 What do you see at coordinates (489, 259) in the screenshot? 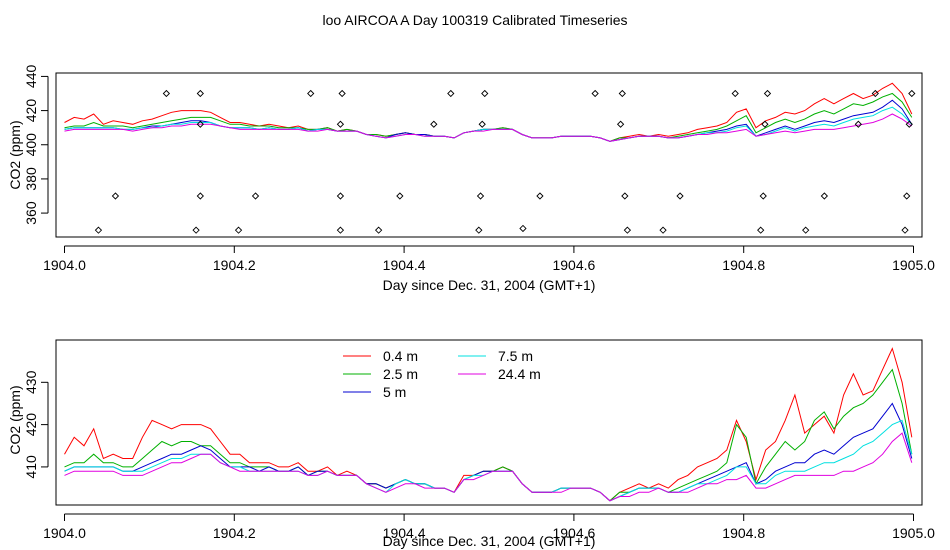
I see `top-x-axis: 1904.0 1904.2 1904.4 1904.6 1904.8 1905.0` at bounding box center [489, 259].